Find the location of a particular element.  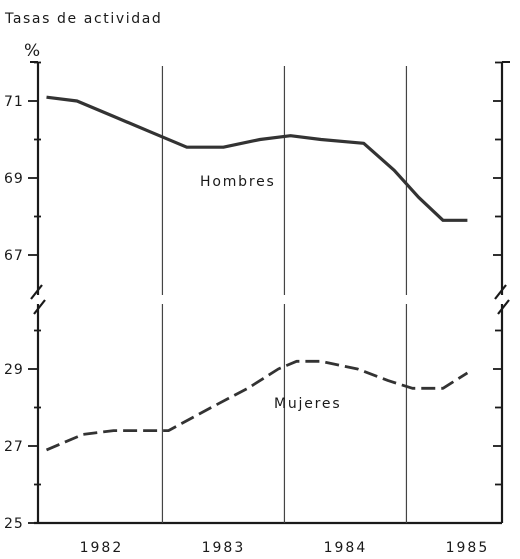

right-axis-break-mark-bottom is located at coordinates (503, 307).